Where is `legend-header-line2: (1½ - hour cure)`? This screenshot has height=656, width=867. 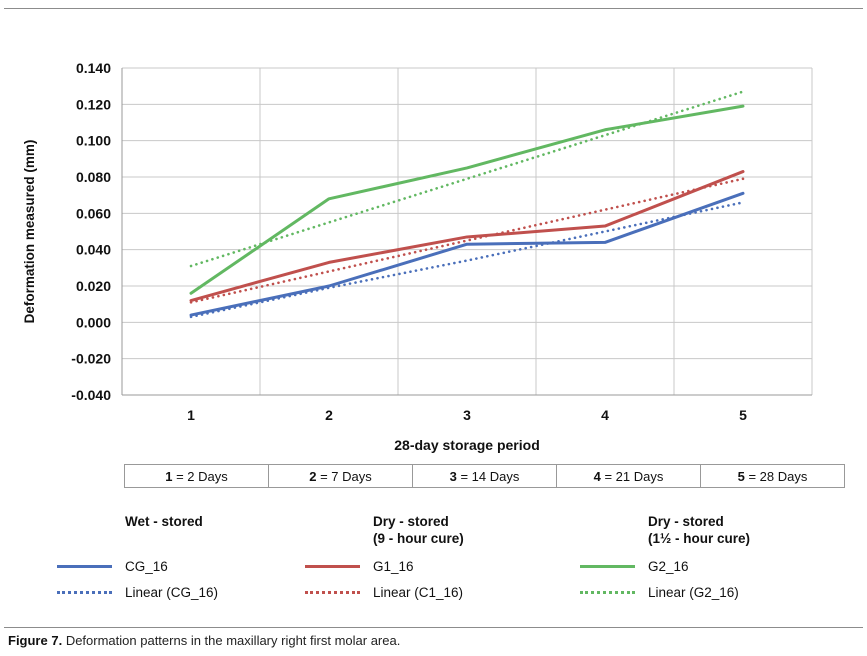 legend-header-line2: (1½ - hour cure) is located at coordinates (699, 538).